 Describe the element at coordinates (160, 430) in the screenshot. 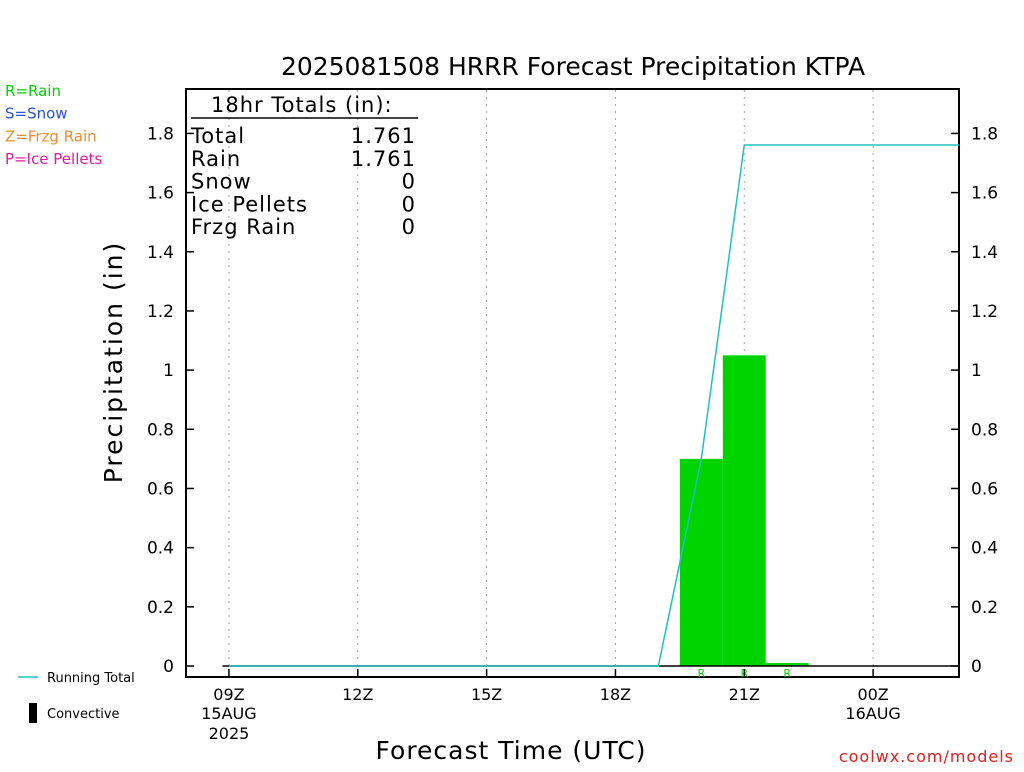

I see `y-tick-label: 0.8` at that location.